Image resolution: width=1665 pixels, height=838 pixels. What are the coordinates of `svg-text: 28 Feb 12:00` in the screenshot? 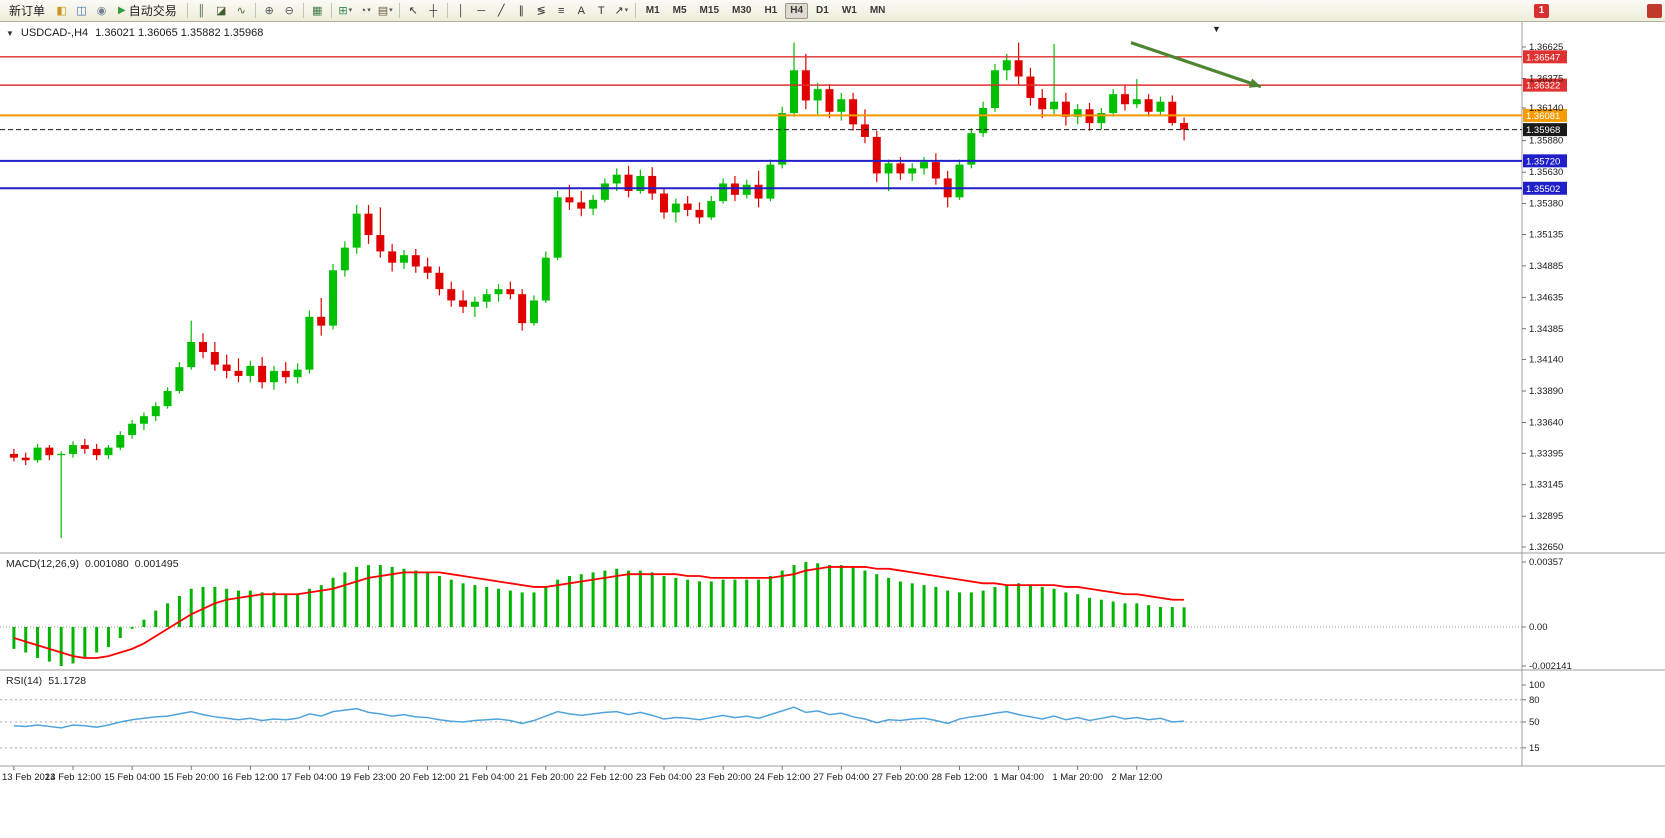 It's located at (960, 777).